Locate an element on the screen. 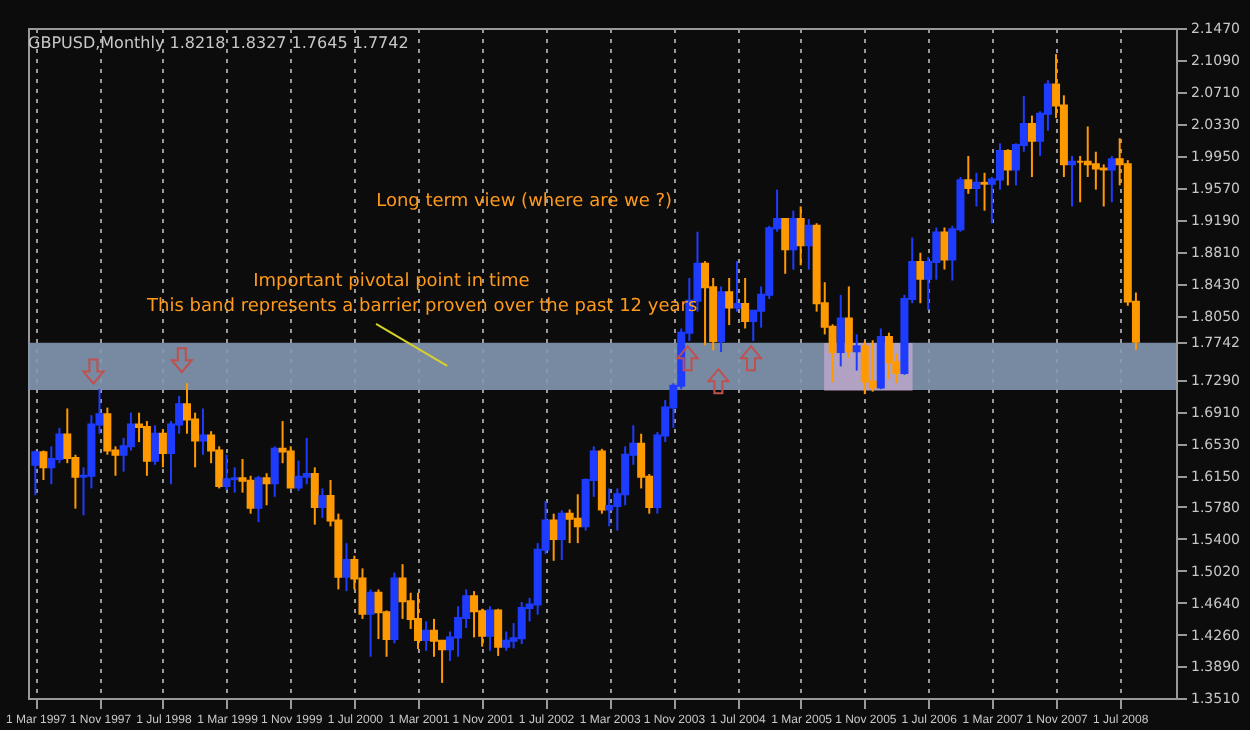 Image resolution: width=1250 pixels, height=730 pixels. annotation: Important pivotal point in time is located at coordinates (392, 281).